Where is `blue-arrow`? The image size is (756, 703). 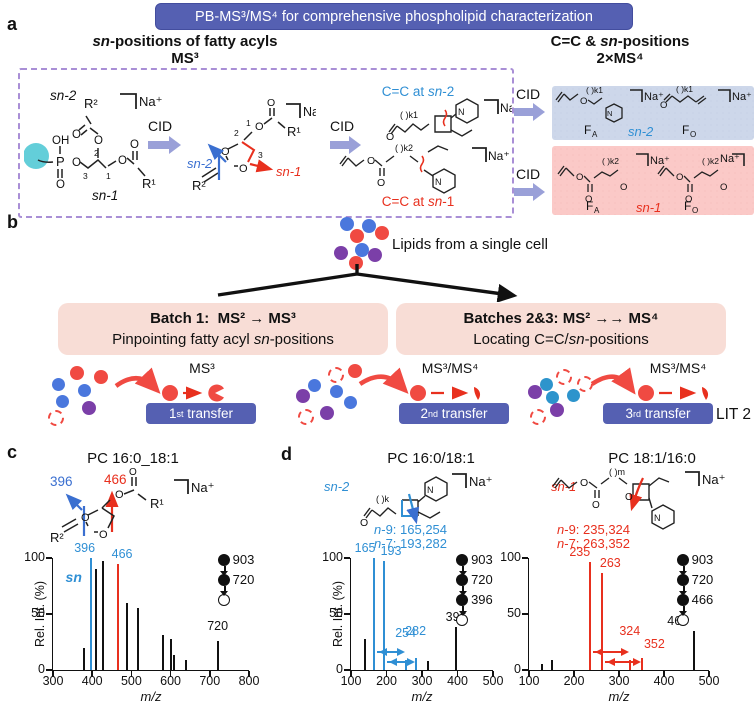
blue-arrow is located at coordinates (74, 502).